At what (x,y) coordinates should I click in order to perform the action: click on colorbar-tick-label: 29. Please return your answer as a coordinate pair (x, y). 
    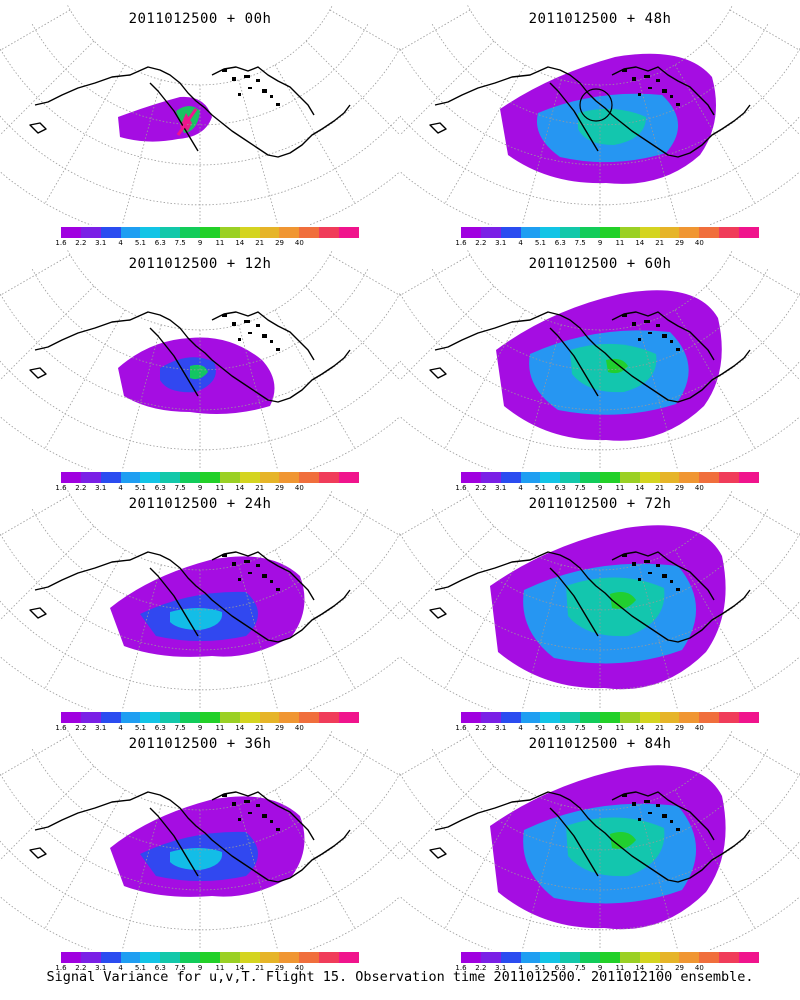
    Looking at the image, I should click on (279, 488).